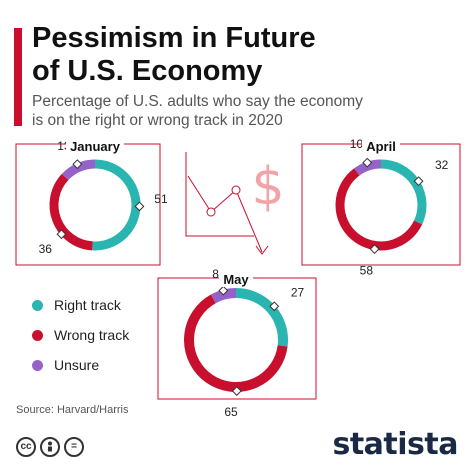 The width and height of the screenshot is (474, 474). What do you see at coordinates (236, 391) in the screenshot?
I see `may-wrong-track-marker` at bounding box center [236, 391].